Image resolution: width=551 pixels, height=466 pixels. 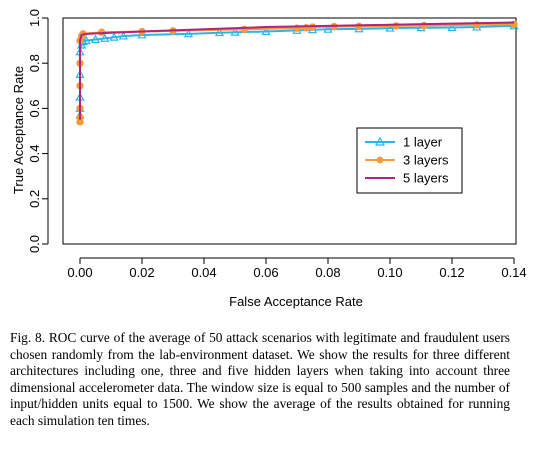 What do you see at coordinates (34, 108) in the screenshot?
I see `y-tick-label: 0.6` at bounding box center [34, 108].